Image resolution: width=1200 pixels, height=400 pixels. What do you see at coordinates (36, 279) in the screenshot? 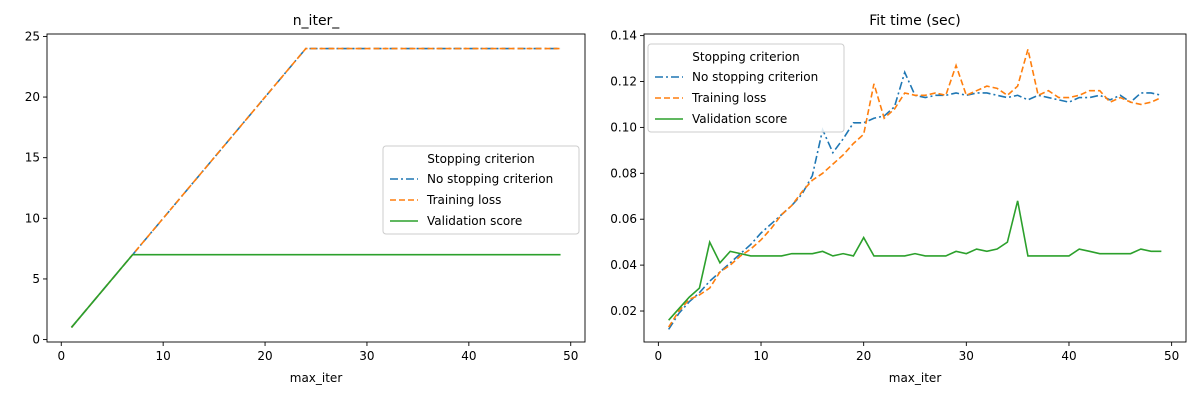
I see `y-tick-label: 5` at bounding box center [36, 279].